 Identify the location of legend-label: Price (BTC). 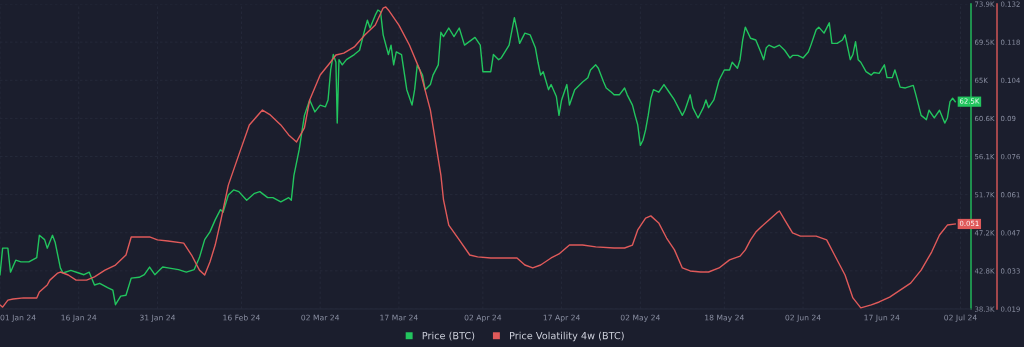
(448, 336).